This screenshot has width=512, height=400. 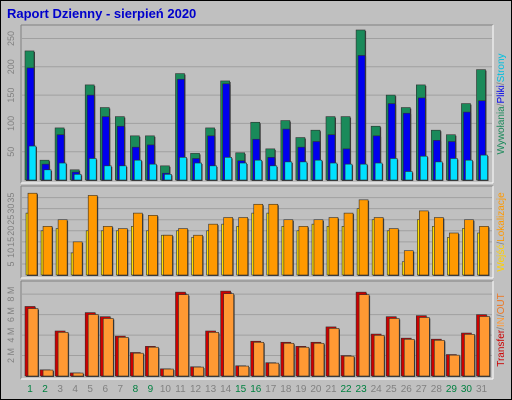 I want to click on x-tick-label-day-31: 31, so click(x=482, y=389).